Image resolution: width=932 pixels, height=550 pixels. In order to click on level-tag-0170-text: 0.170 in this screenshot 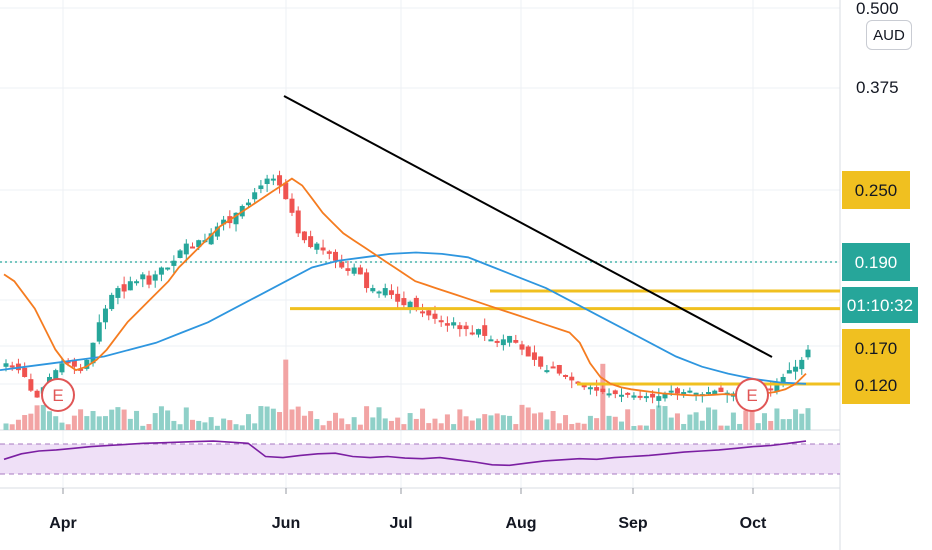, I will do `click(876, 348)`.